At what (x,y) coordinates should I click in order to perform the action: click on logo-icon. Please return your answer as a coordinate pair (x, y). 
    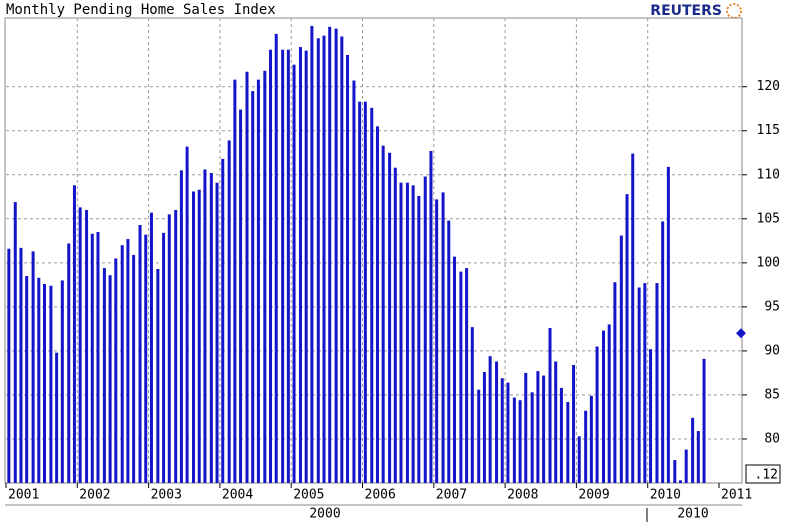
    Looking at the image, I should click on (734, 11).